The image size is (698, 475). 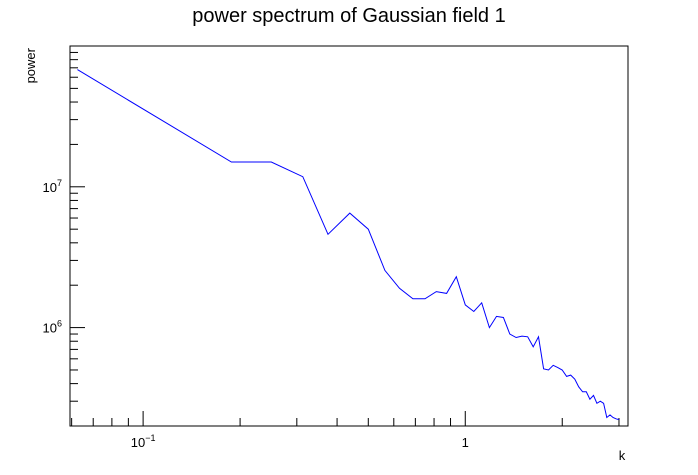 I want to click on y-axis-label: power, so click(x=30, y=65).